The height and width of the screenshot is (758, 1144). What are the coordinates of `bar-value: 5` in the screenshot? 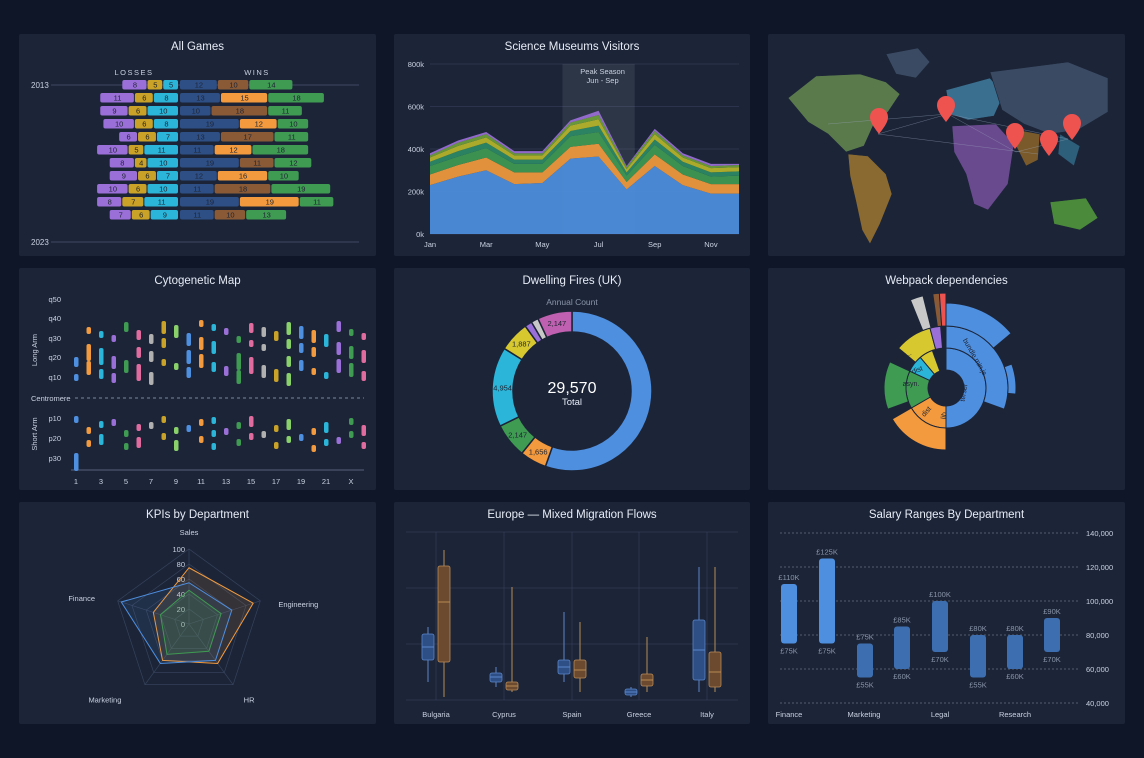 It's located at (155, 84).